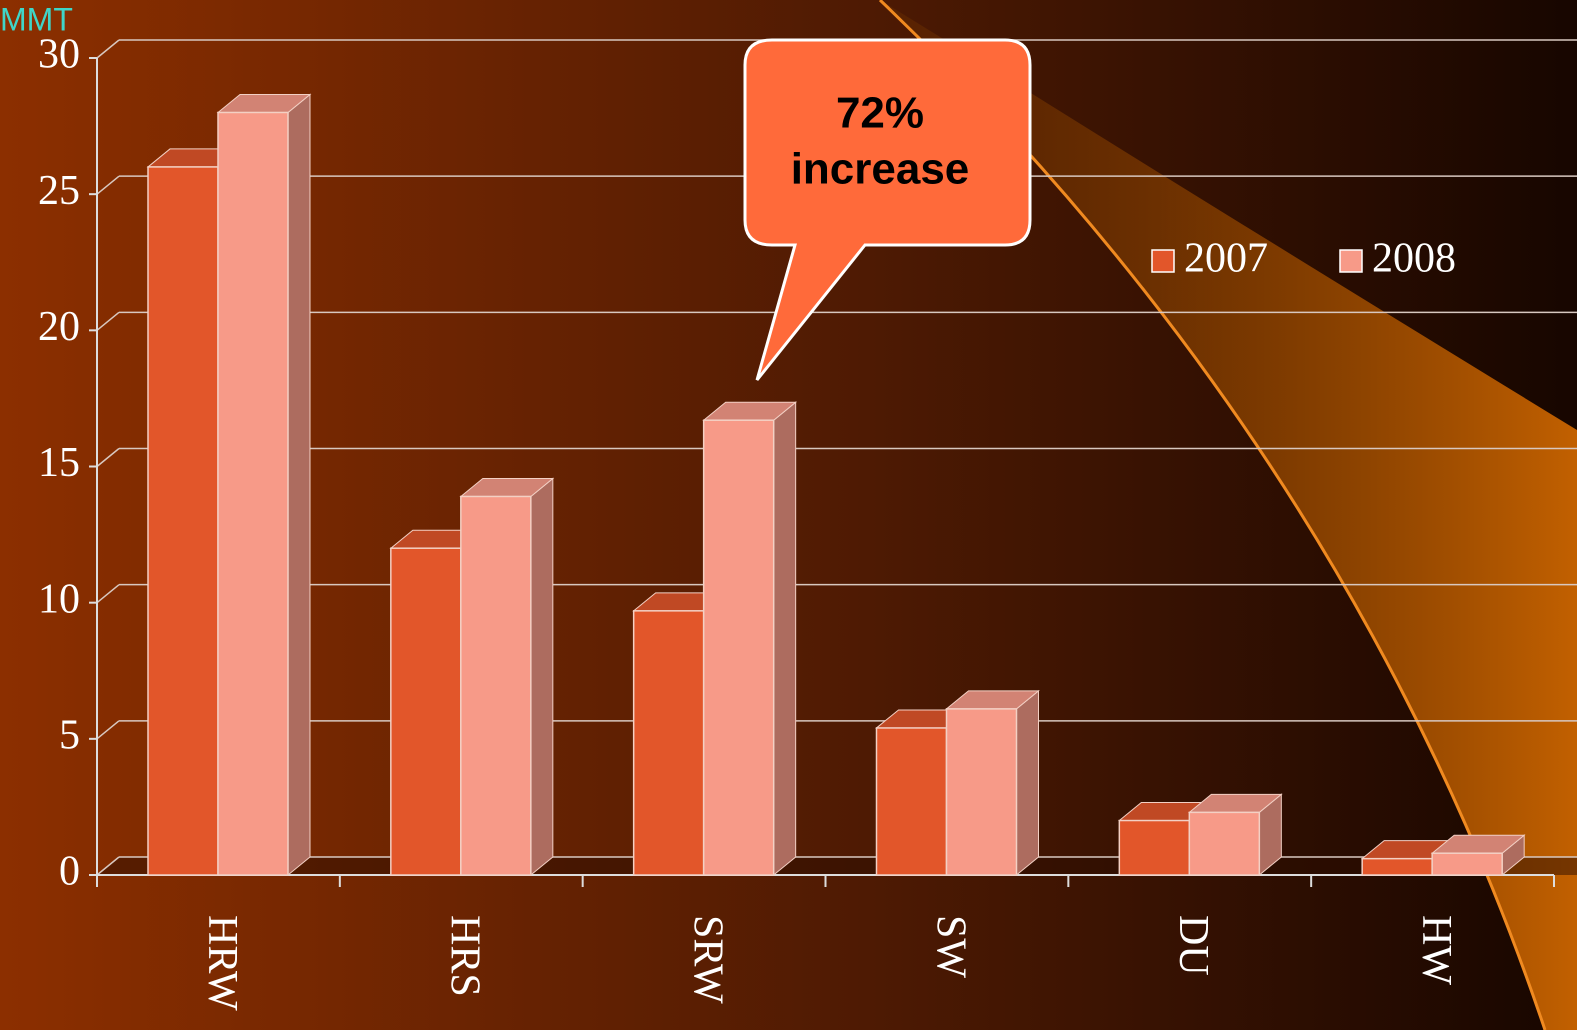  Describe the element at coordinates (880, 113) in the screenshot. I see `annotation: 72%` at that location.